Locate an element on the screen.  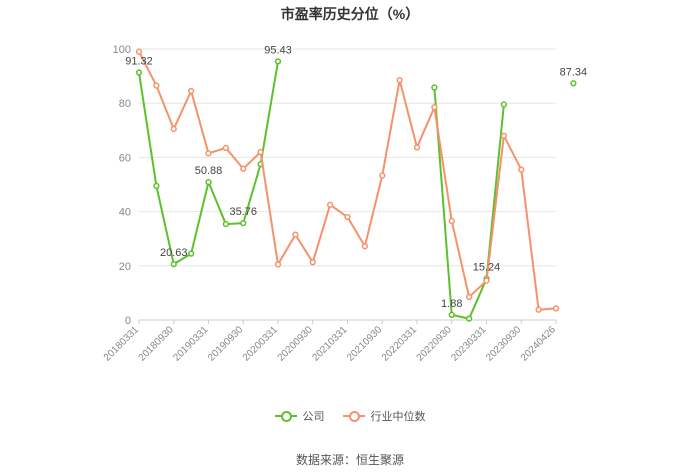
x-tick-label: 20190331 is located at coordinates (191, 344).